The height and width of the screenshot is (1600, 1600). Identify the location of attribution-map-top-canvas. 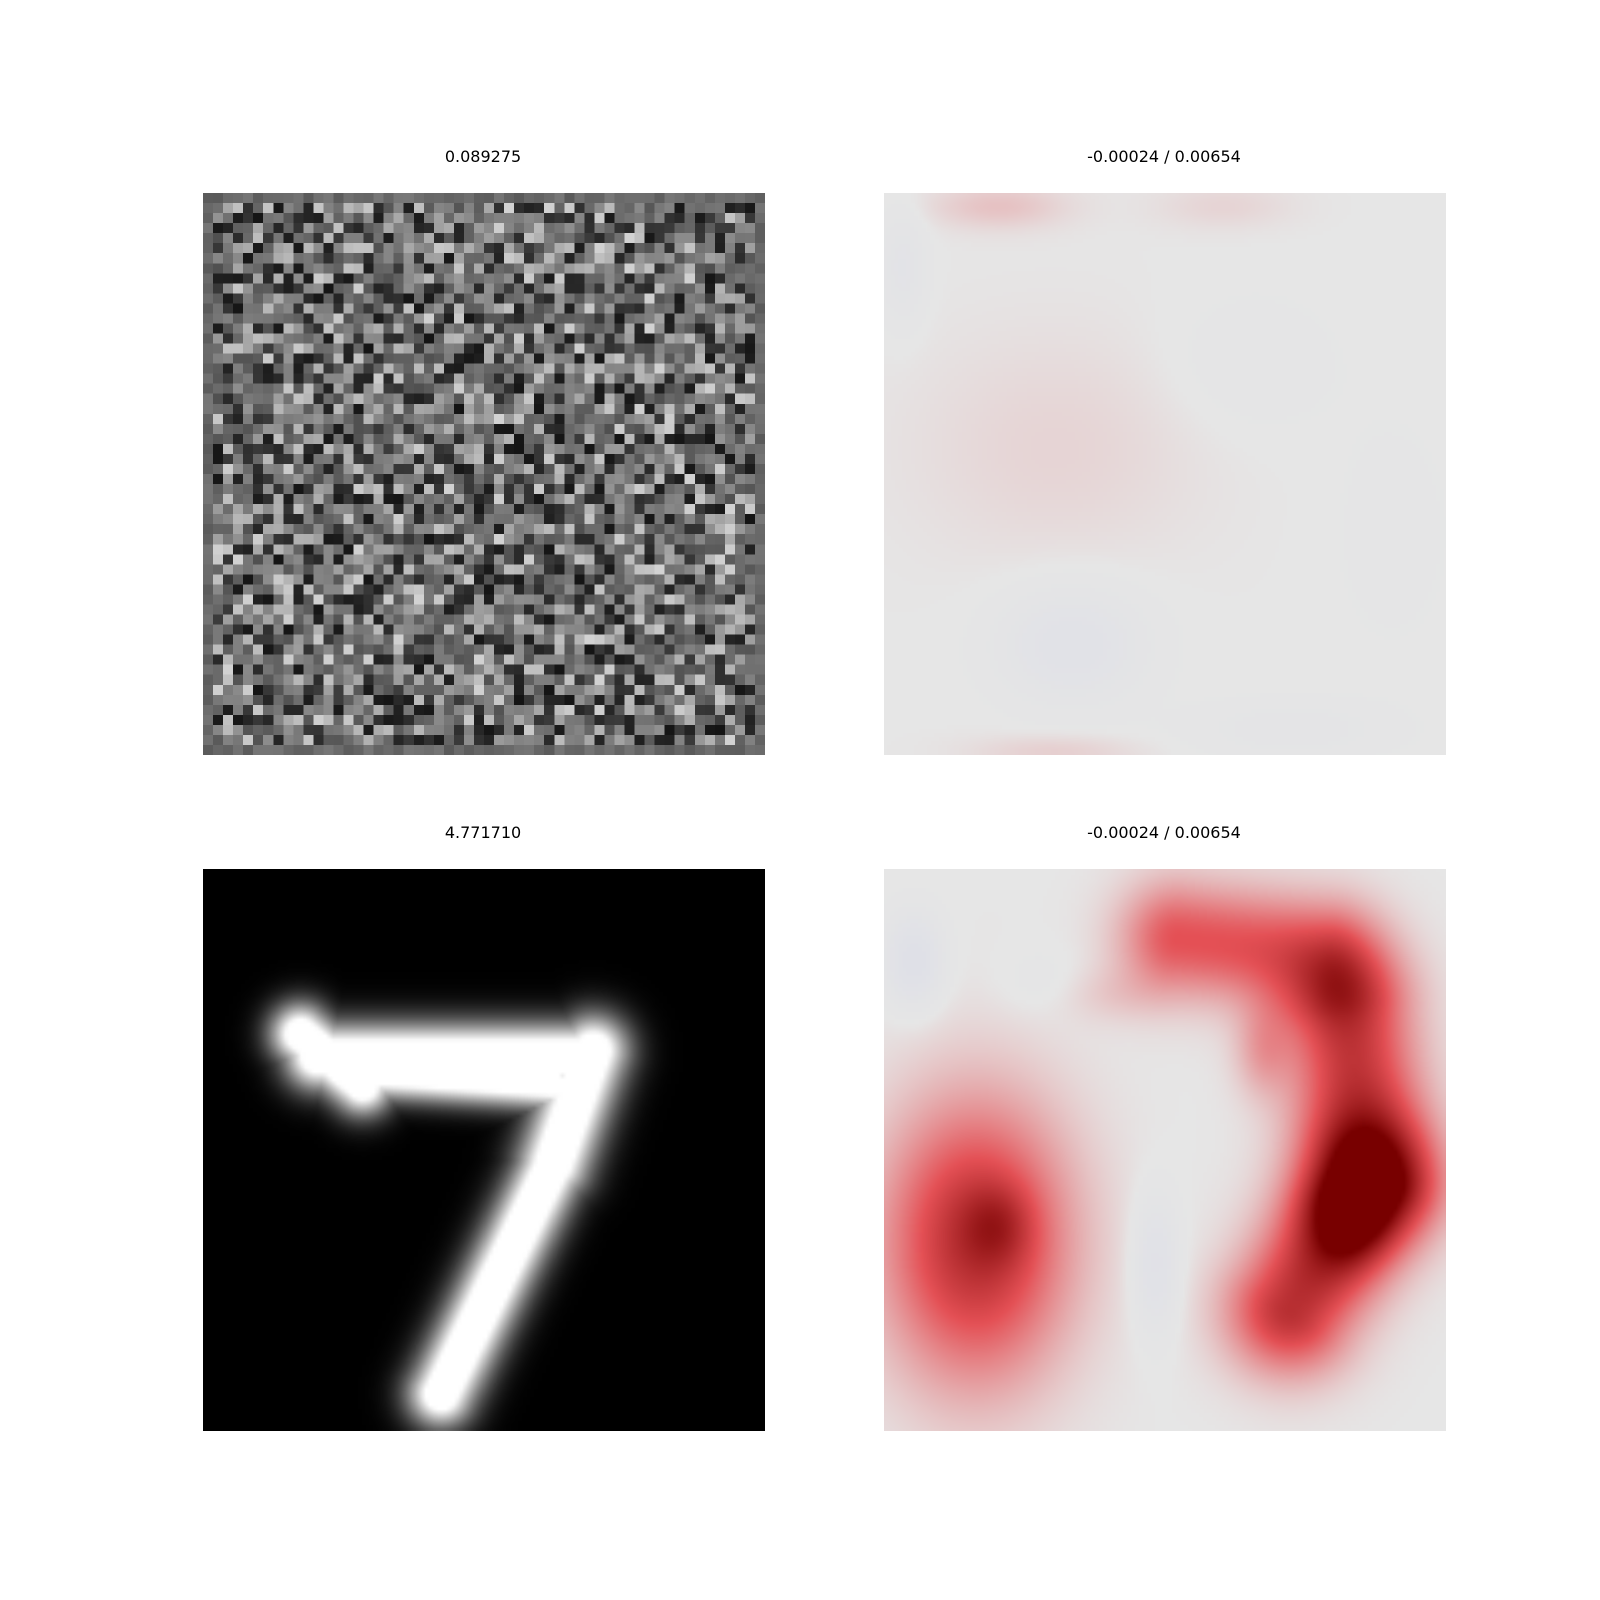
(1165, 474).